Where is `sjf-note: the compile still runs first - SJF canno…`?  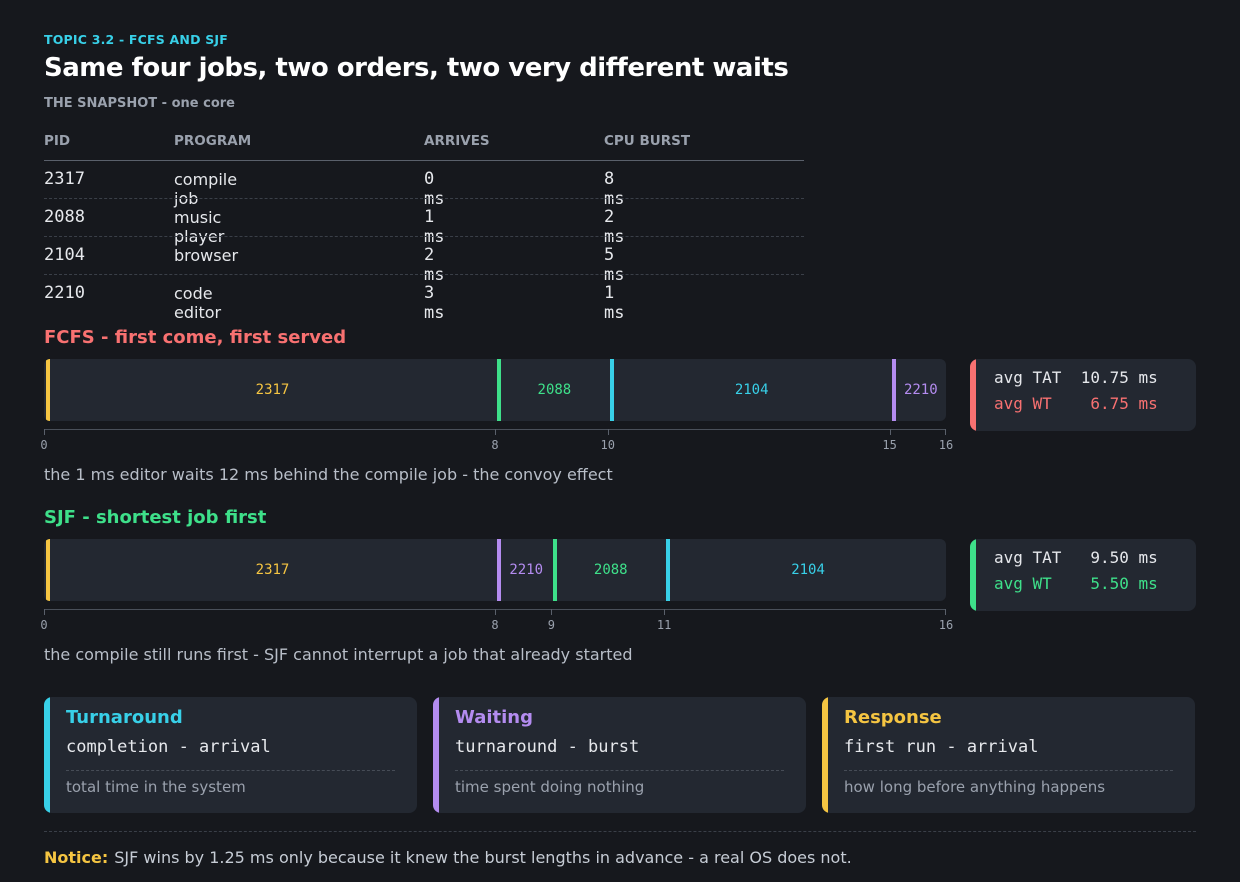 sjf-note: the compile still runs first - SJF canno… is located at coordinates (338, 654).